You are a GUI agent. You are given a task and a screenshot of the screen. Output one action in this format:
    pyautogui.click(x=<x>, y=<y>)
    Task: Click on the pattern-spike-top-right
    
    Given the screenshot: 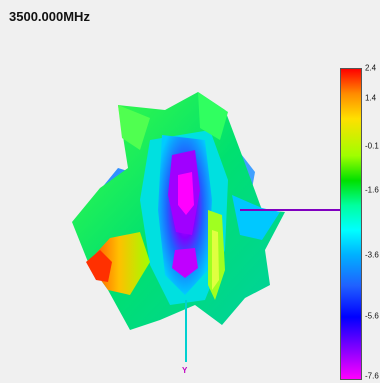 What is the action you would take?
    pyautogui.click(x=213, y=116)
    